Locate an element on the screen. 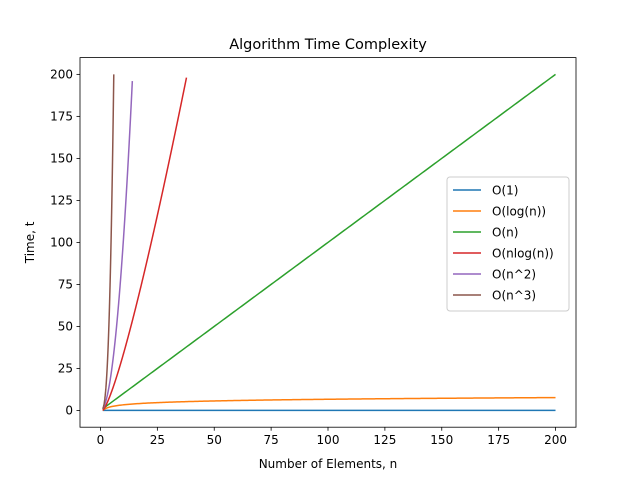 The height and width of the screenshot is (480, 640). x-tick-label: 175 is located at coordinates (498, 440).